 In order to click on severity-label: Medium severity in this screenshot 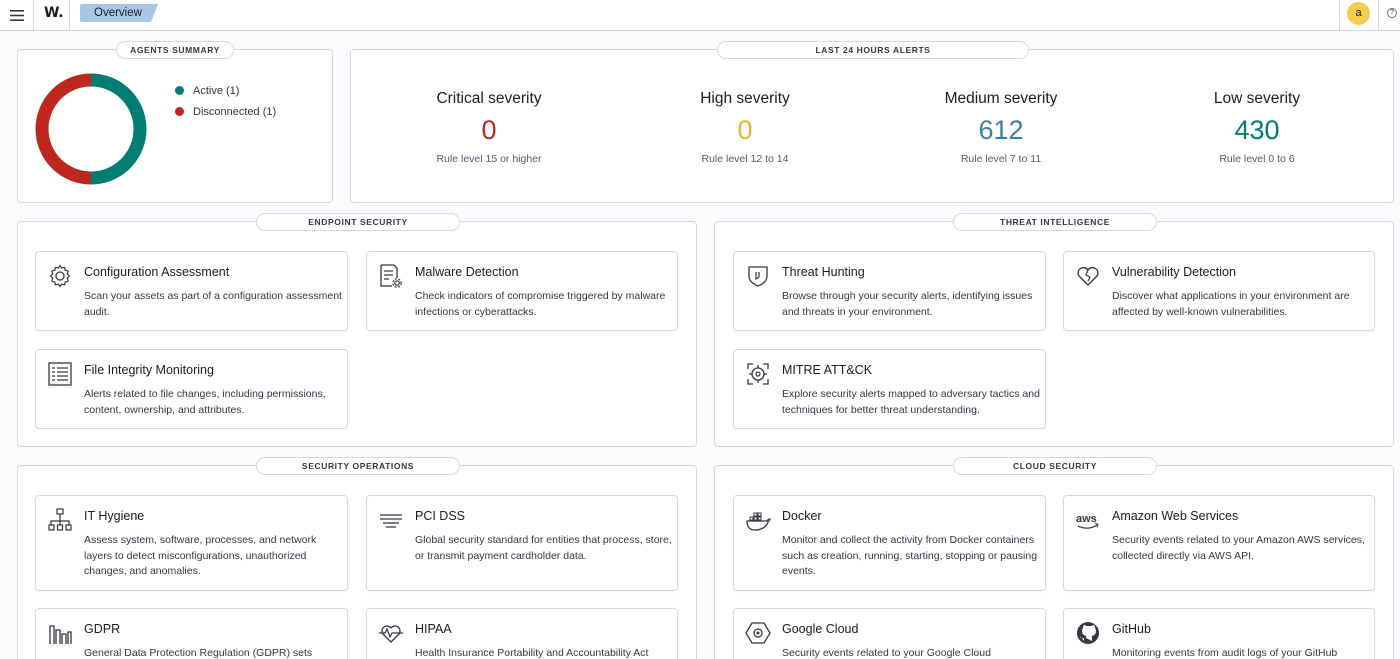, I will do `click(1001, 98)`.